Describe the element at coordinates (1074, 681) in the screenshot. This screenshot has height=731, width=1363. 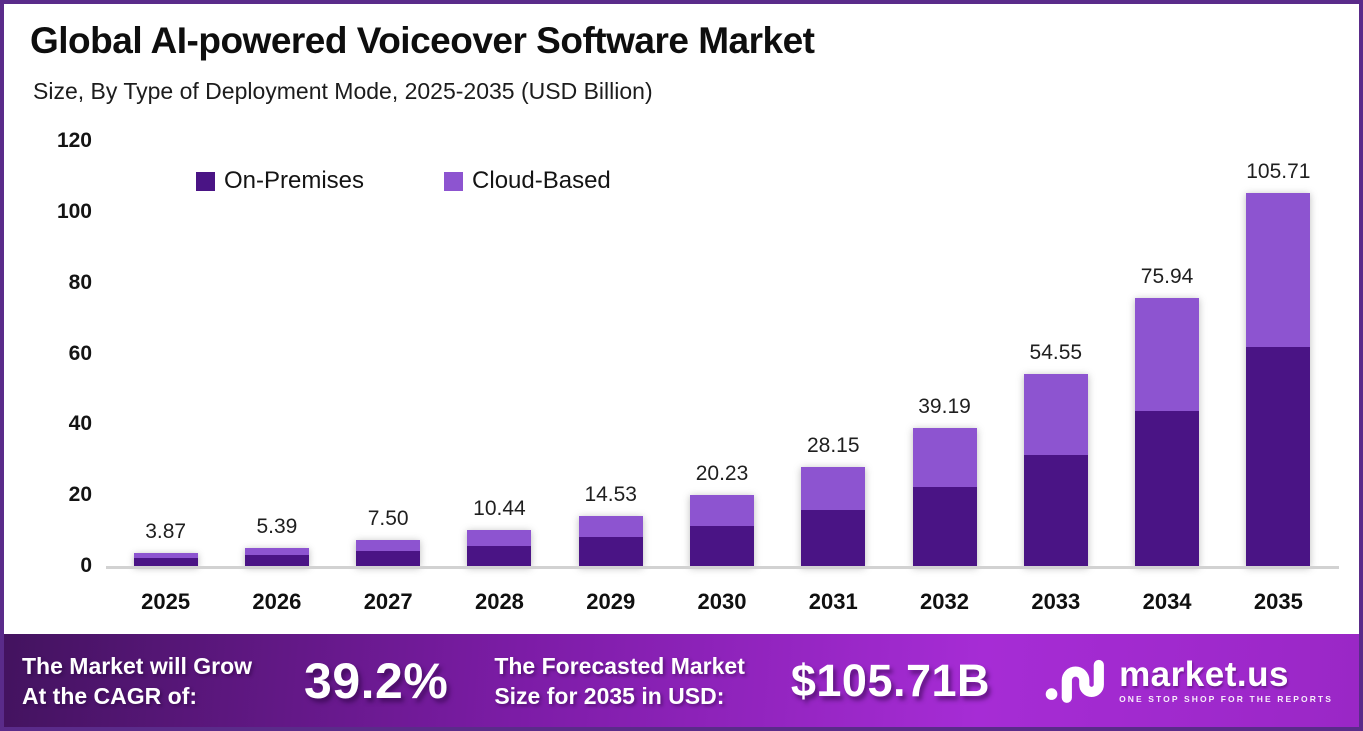
I see `marketus-logo-icon` at that location.